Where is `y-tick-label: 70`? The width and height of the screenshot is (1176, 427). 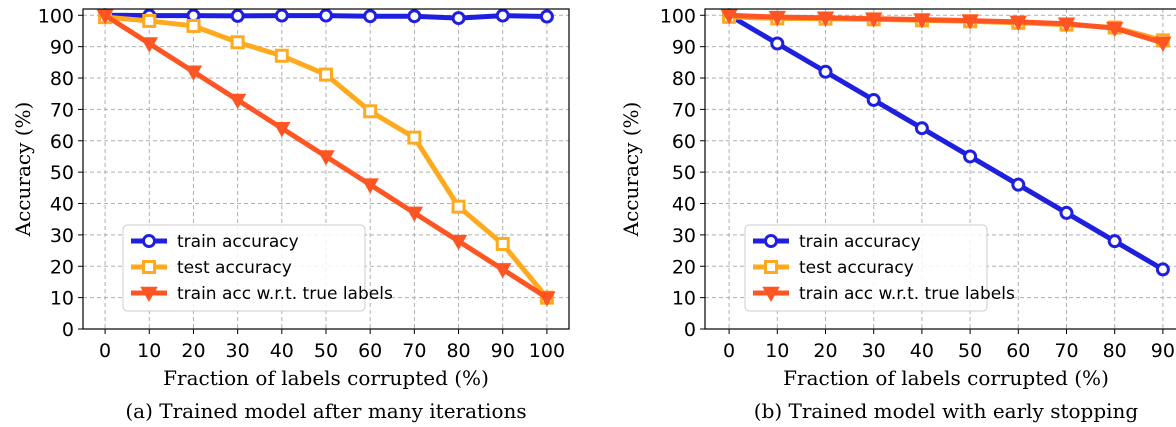 y-tick-label: 70 is located at coordinates (62, 110).